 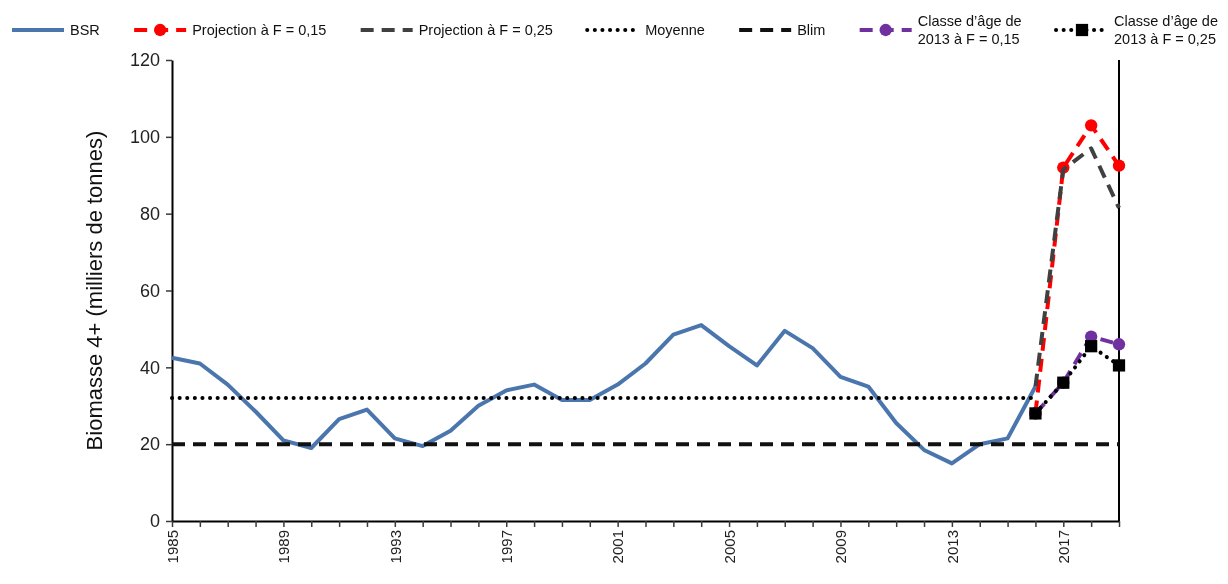 What do you see at coordinates (969, 30) in the screenshot?
I see `legend-label: Classe d’âge de 2013 à F = 0,15` at bounding box center [969, 30].